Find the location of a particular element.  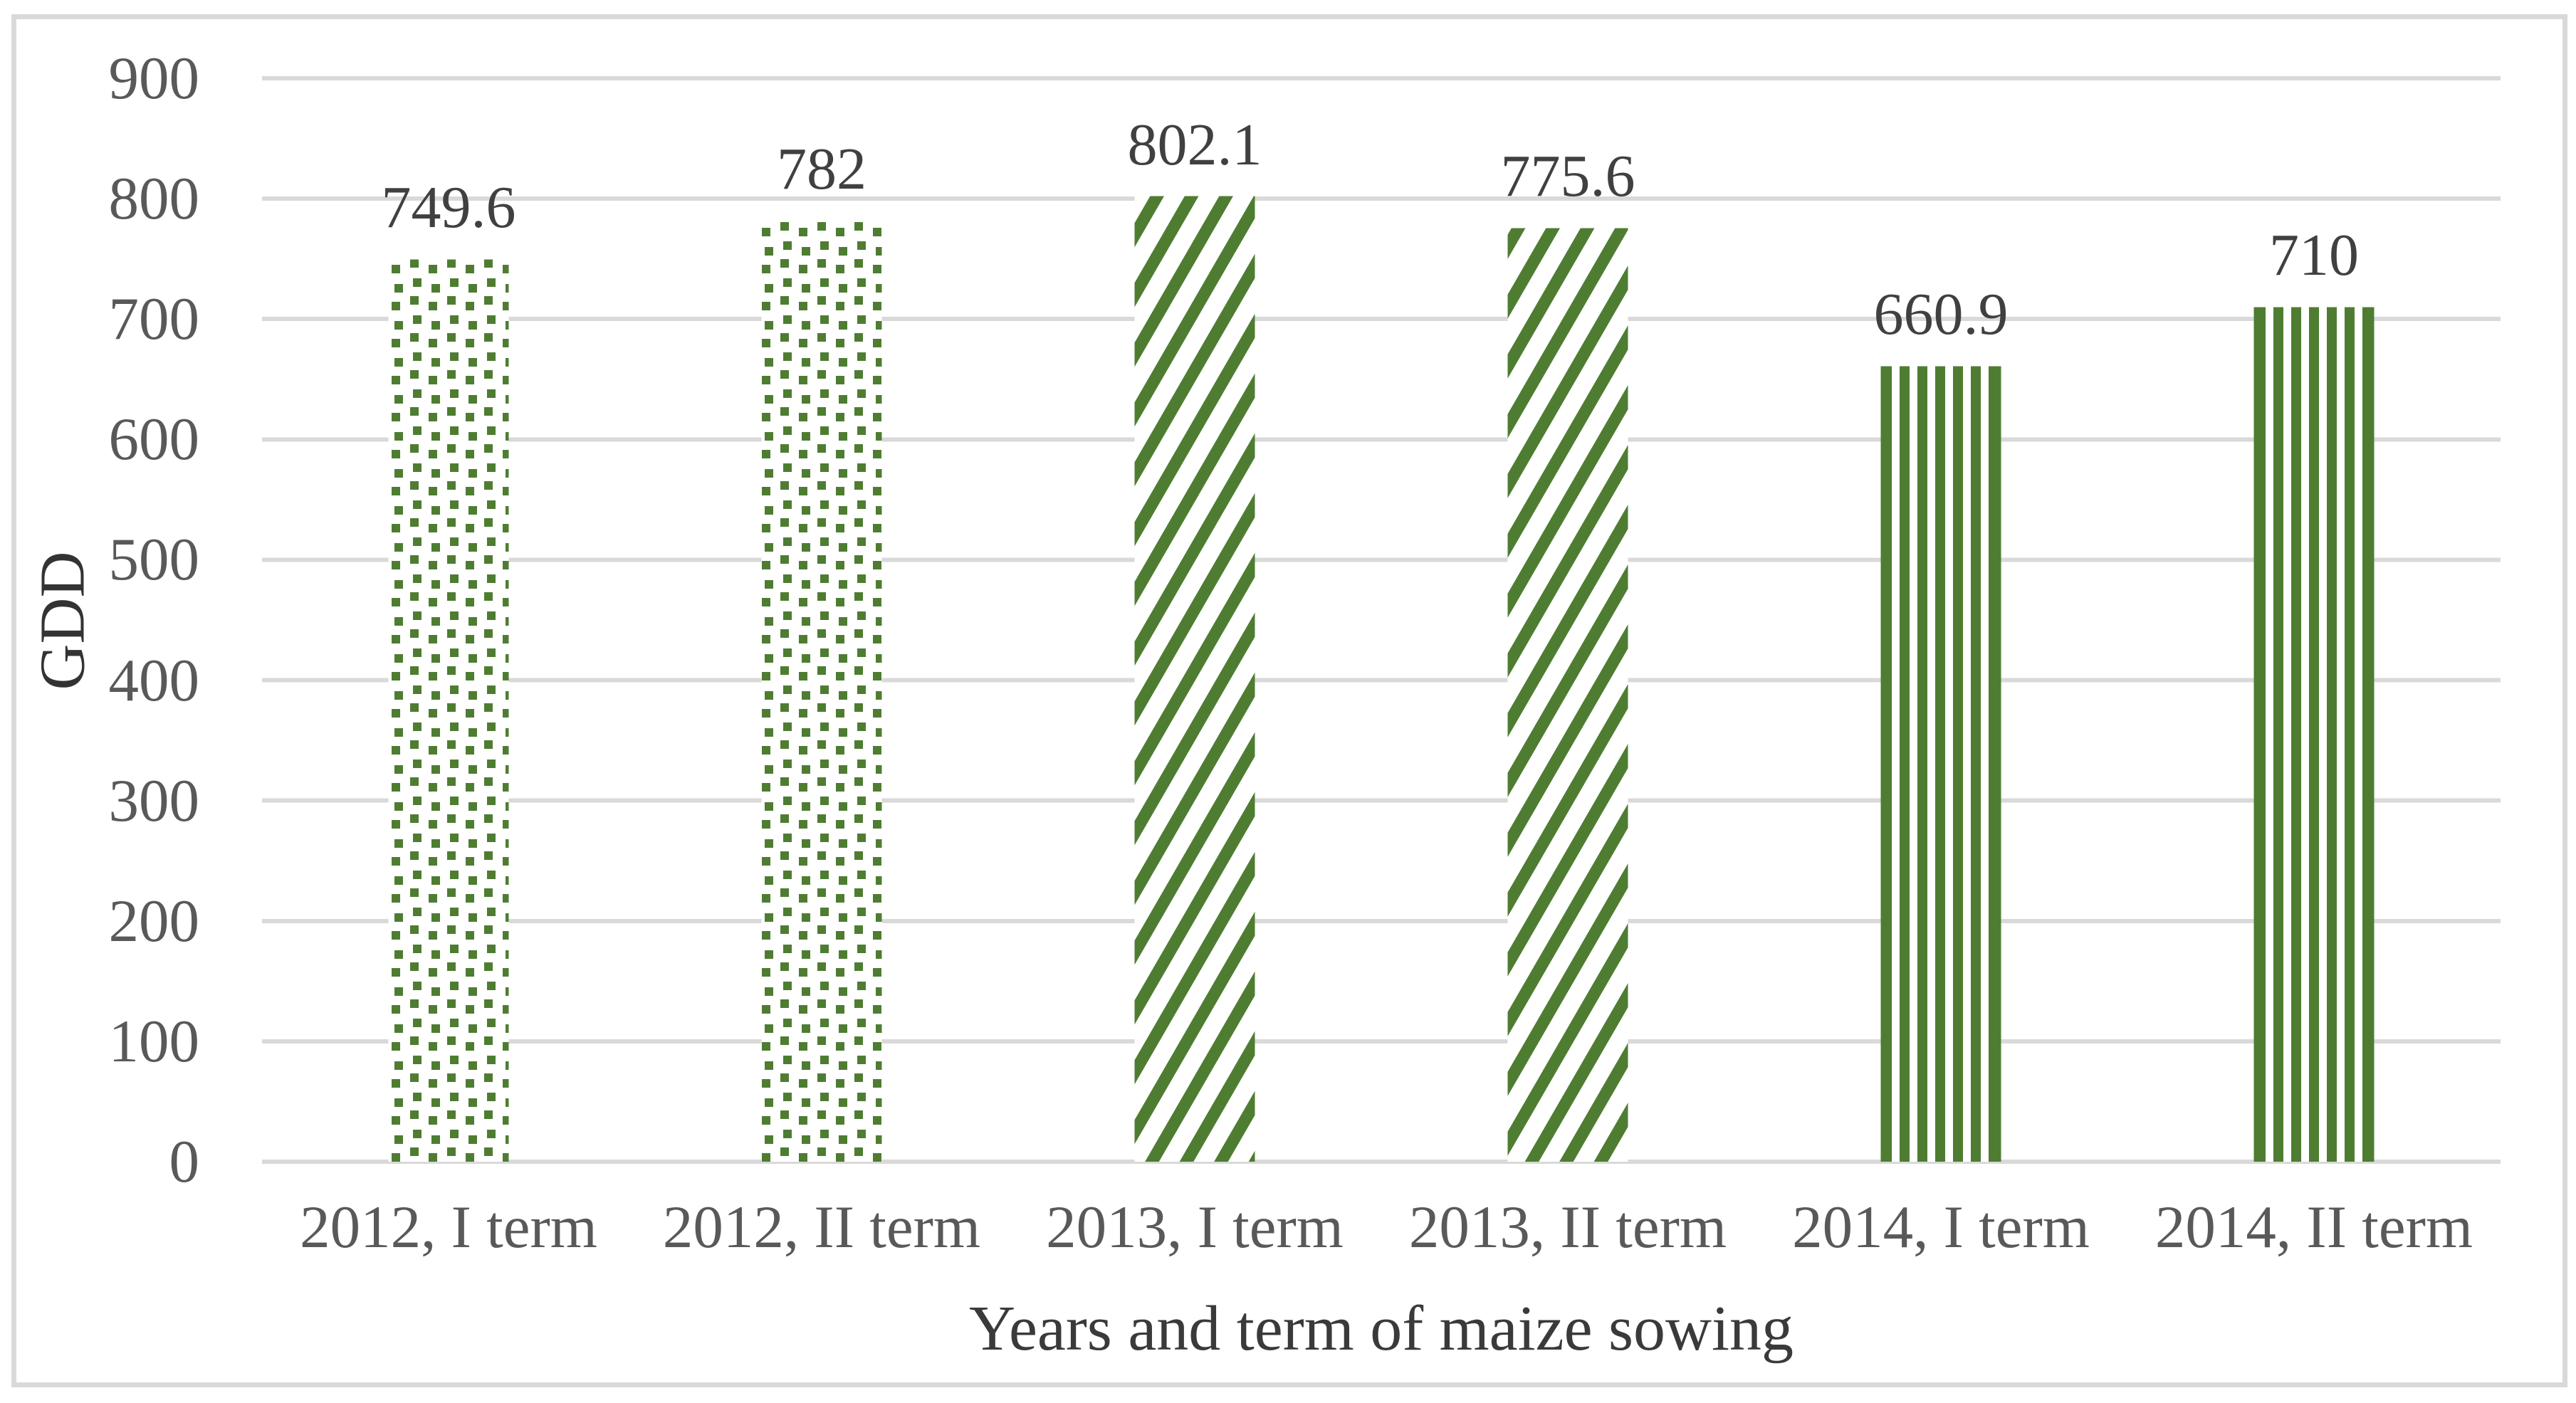

x-tick-label: 2014, II term is located at coordinates (2313, 1227).